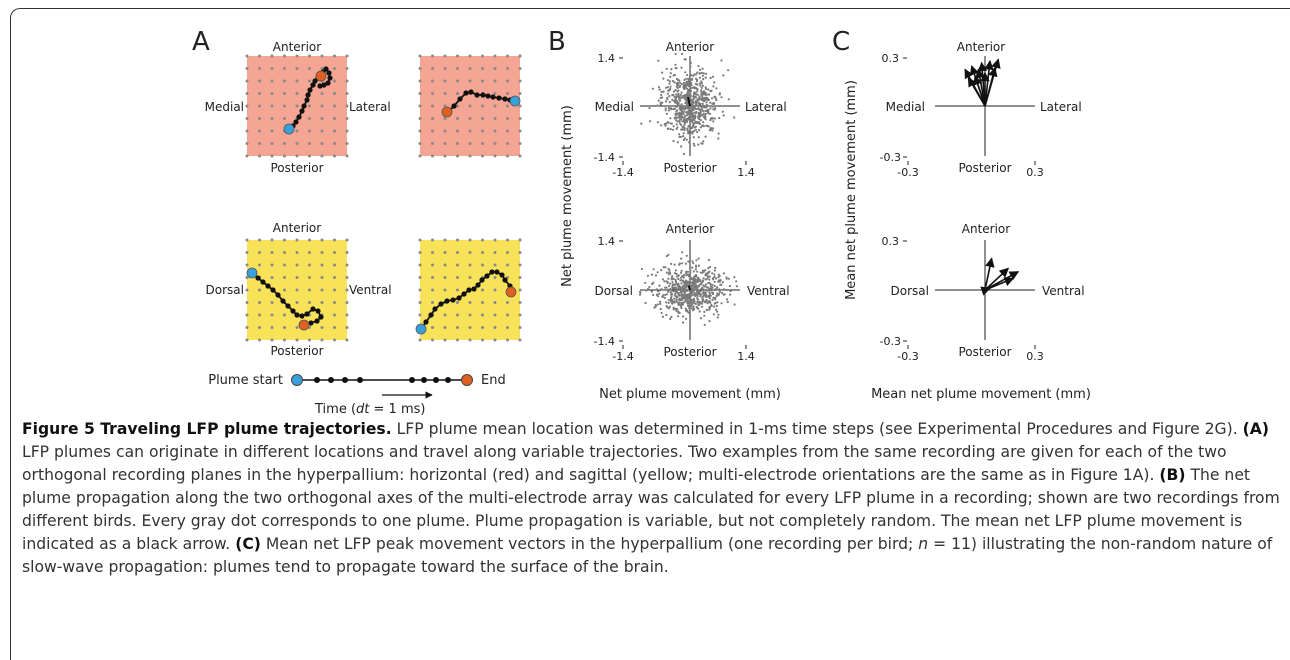 This screenshot has width=1290, height=660. I want to click on b-top-mean-arrow, so click(689, 101).